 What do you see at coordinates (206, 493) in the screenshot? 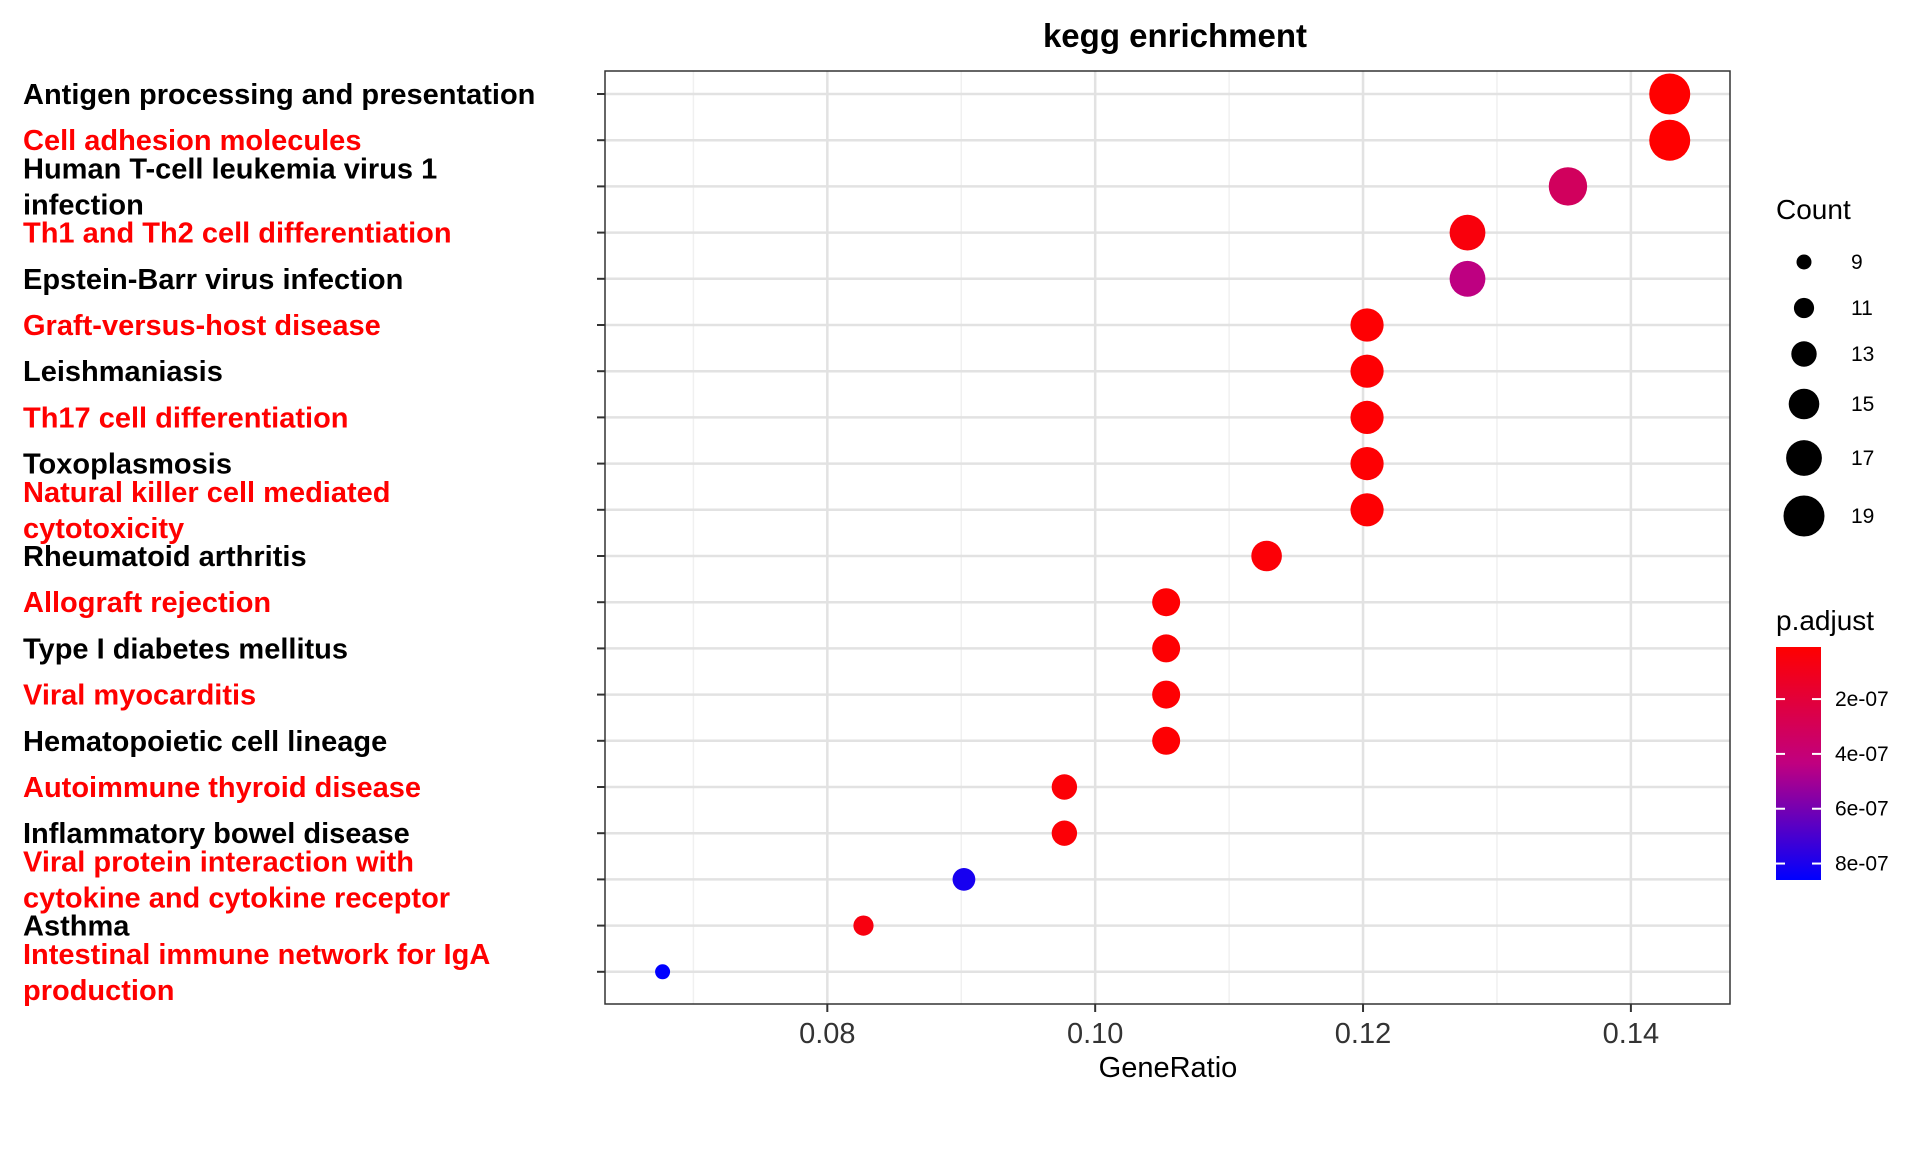
I see `y-tick-label-line: Natural killer cell mediated` at bounding box center [206, 493].